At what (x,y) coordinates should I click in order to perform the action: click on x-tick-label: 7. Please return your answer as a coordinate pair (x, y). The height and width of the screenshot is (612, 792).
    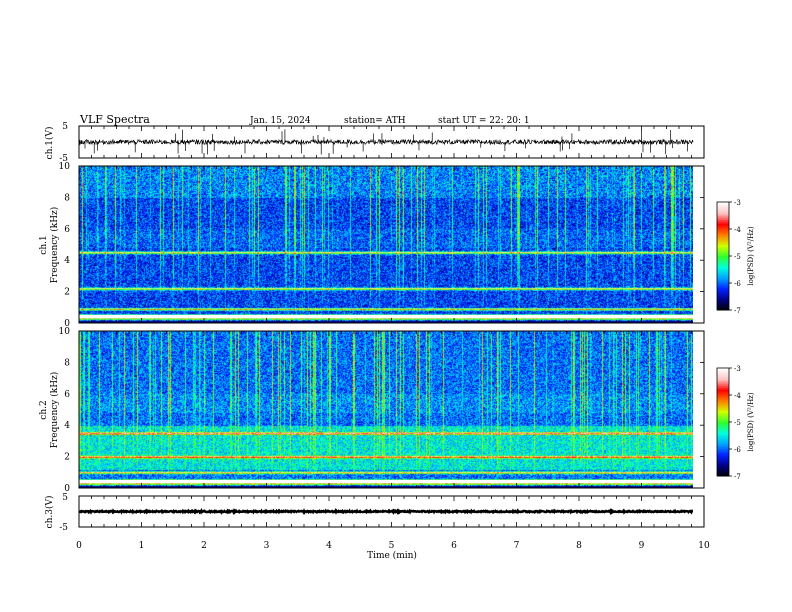
    Looking at the image, I should click on (517, 546).